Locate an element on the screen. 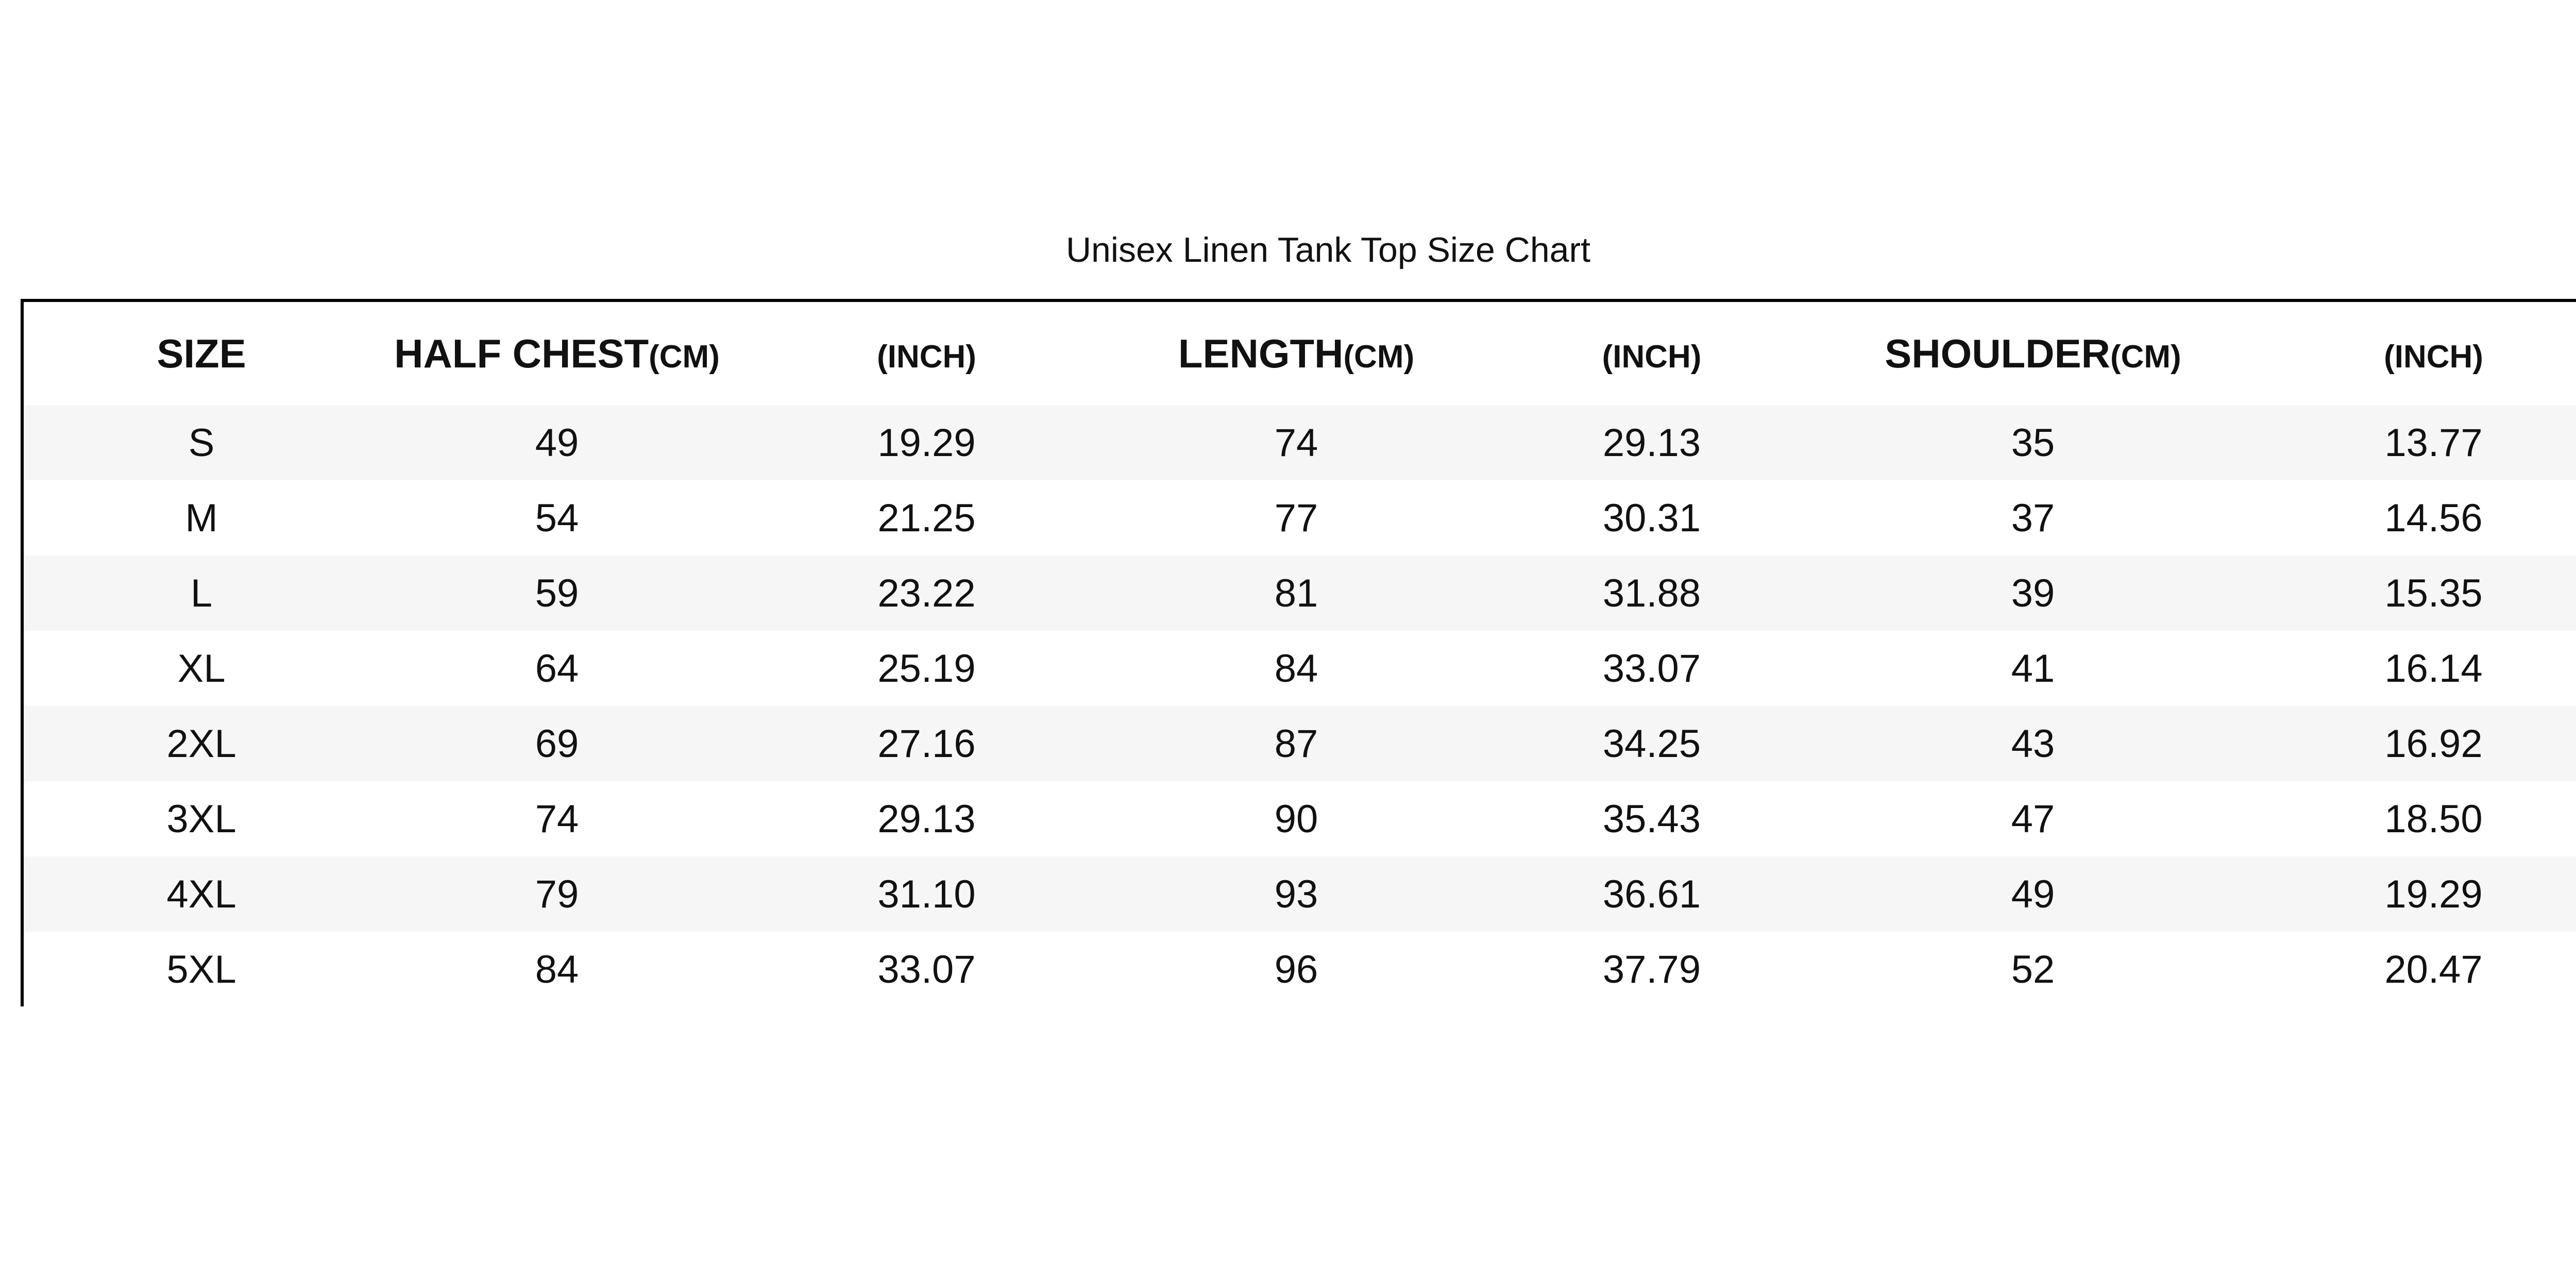  table-cell: 64 is located at coordinates (557, 669).